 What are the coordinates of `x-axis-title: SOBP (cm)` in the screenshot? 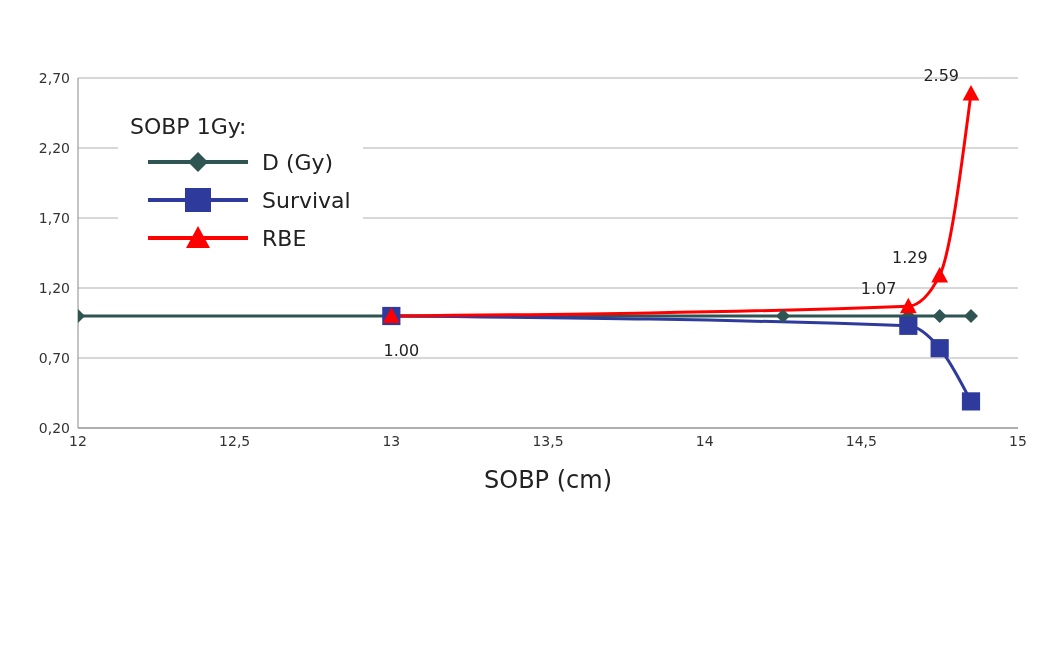 It's located at (548, 480).